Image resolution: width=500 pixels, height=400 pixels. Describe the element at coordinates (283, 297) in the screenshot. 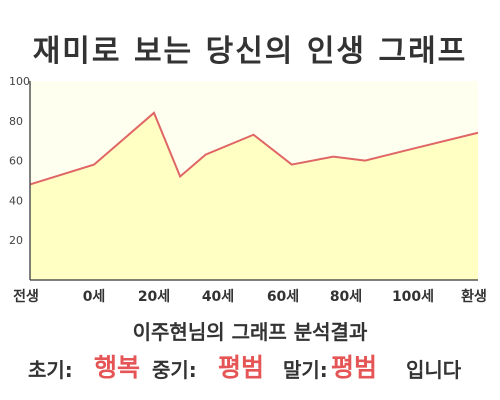

I see `x-tick-label: 60세` at that location.